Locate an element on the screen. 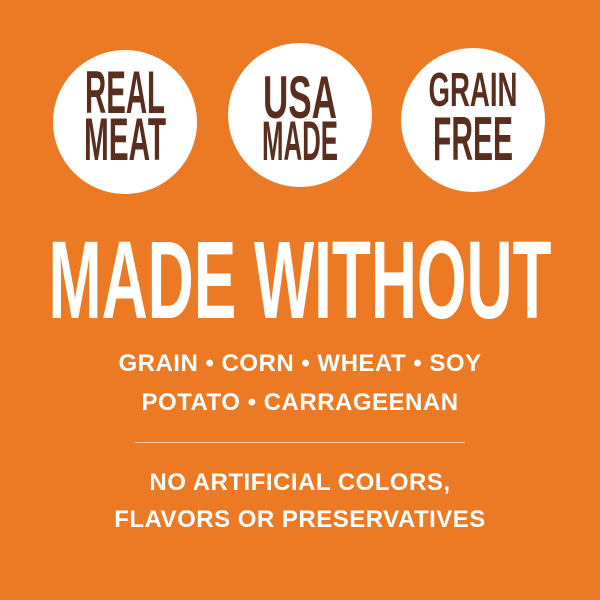  badge-line1: USA is located at coordinates (300, 97).